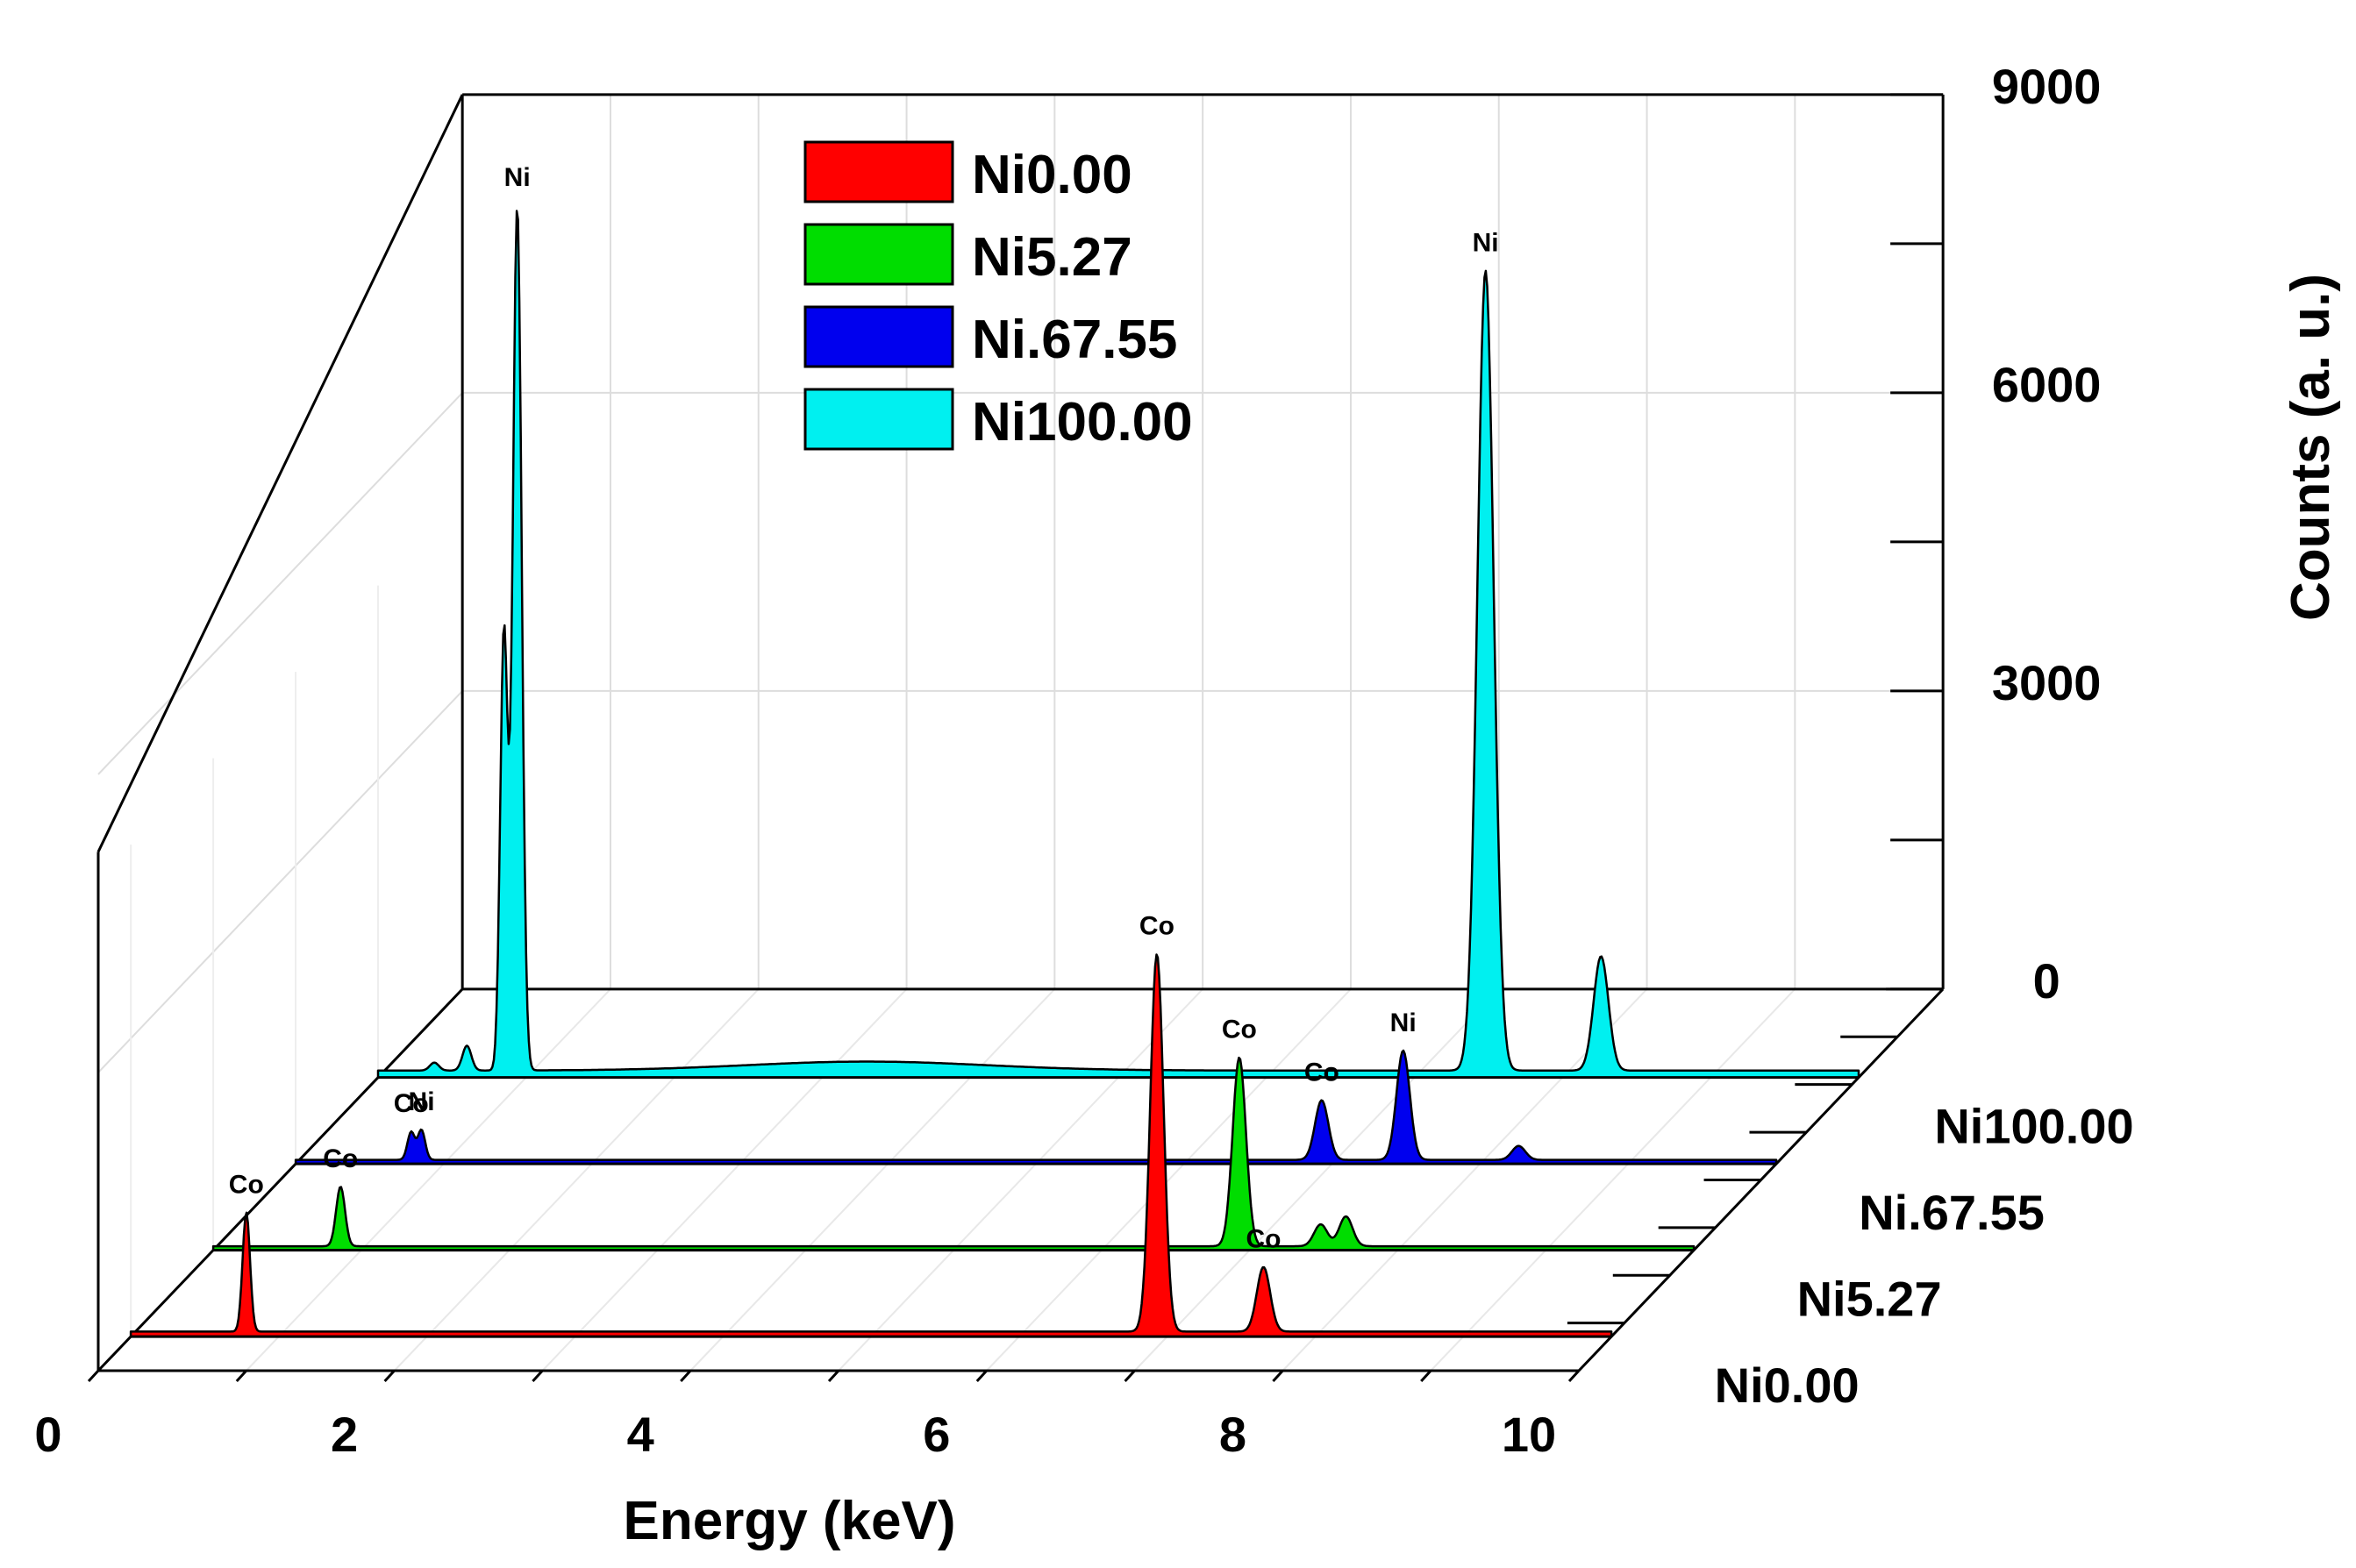 Image resolution: width=2356 pixels, height=1568 pixels. I want to click on floor-left-edge, so click(280, 1180).